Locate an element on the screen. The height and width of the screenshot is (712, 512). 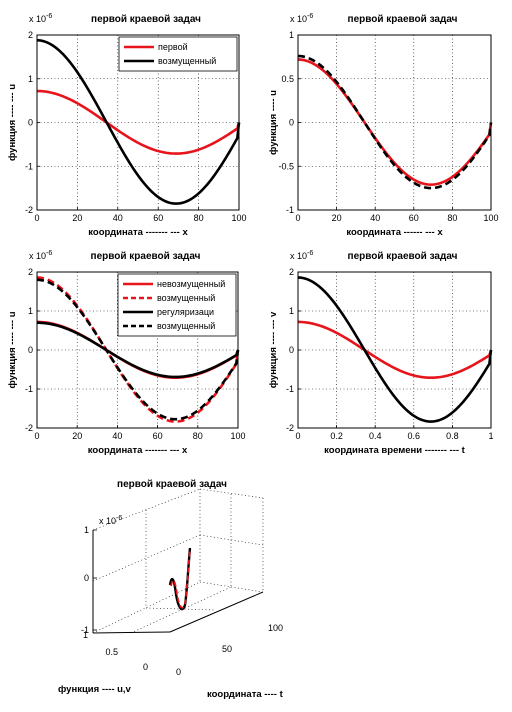
x-axis-line is located at coordinates (216, 612).